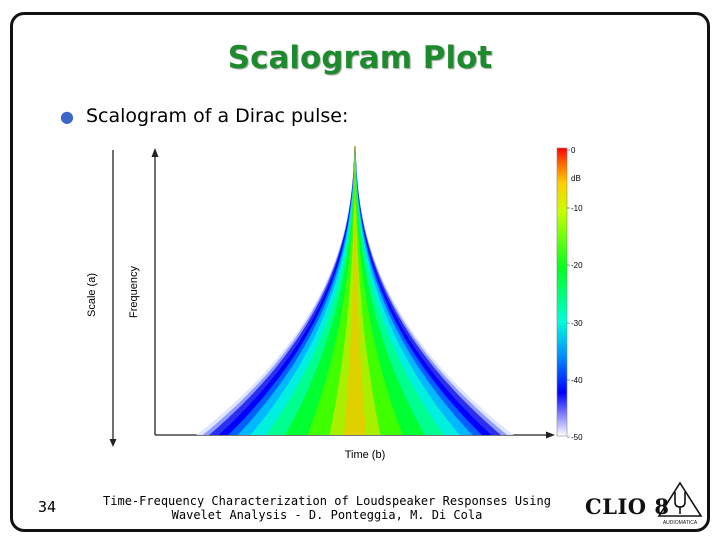 This screenshot has width=720, height=540. What do you see at coordinates (577, 380) in the screenshot?
I see `colorbar-tick-label: -40` at bounding box center [577, 380].